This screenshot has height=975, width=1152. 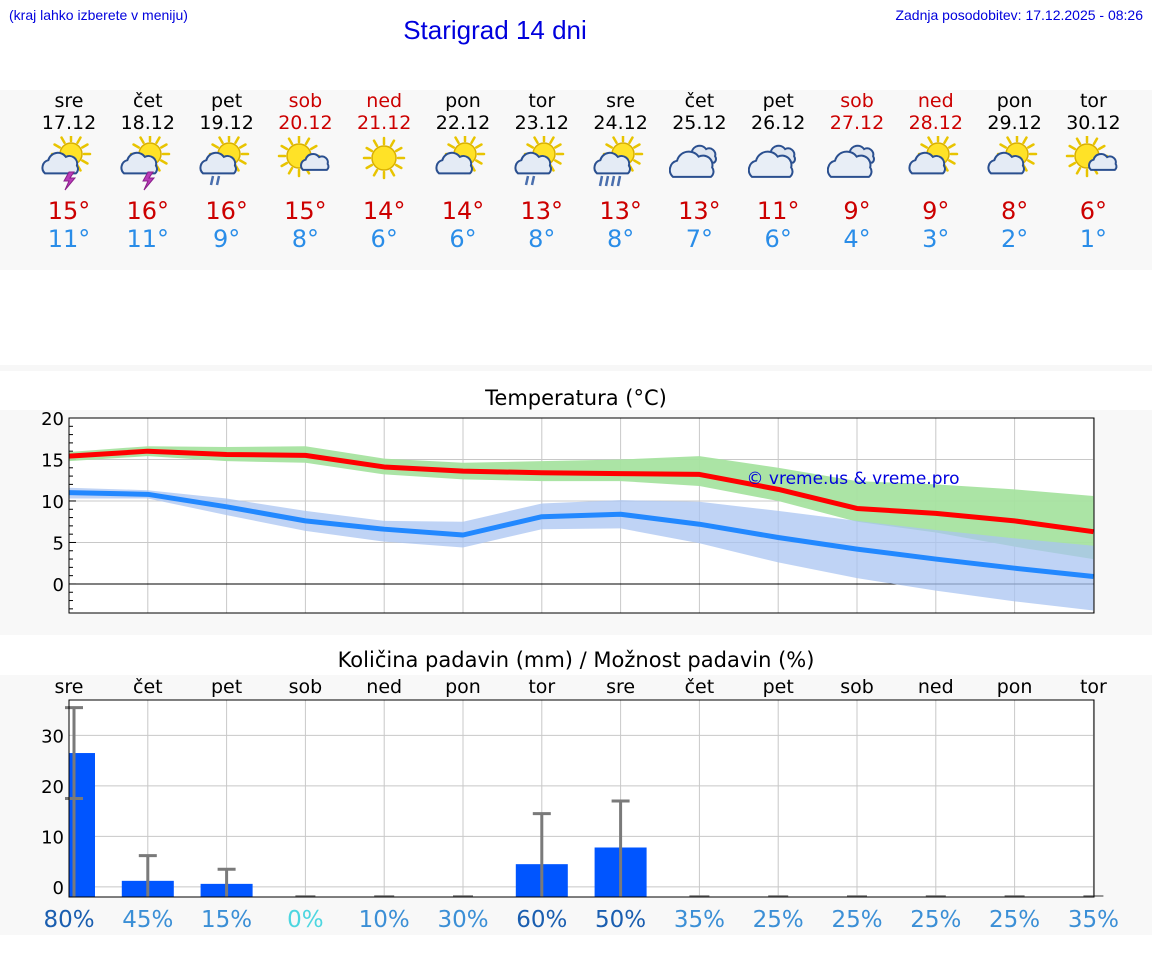 I want to click on y-tick-label: 30, so click(x=52, y=736).